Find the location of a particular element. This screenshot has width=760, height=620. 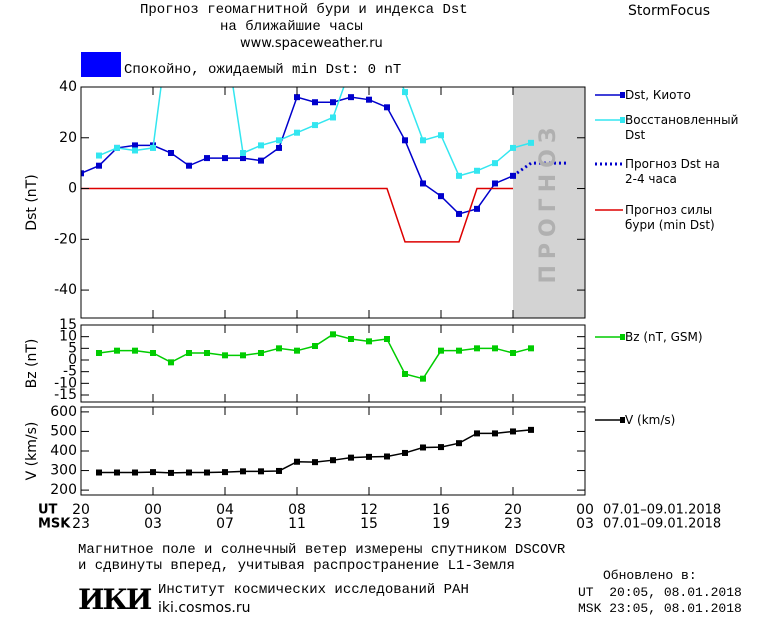

panel-frame is located at coordinates (333, 451).